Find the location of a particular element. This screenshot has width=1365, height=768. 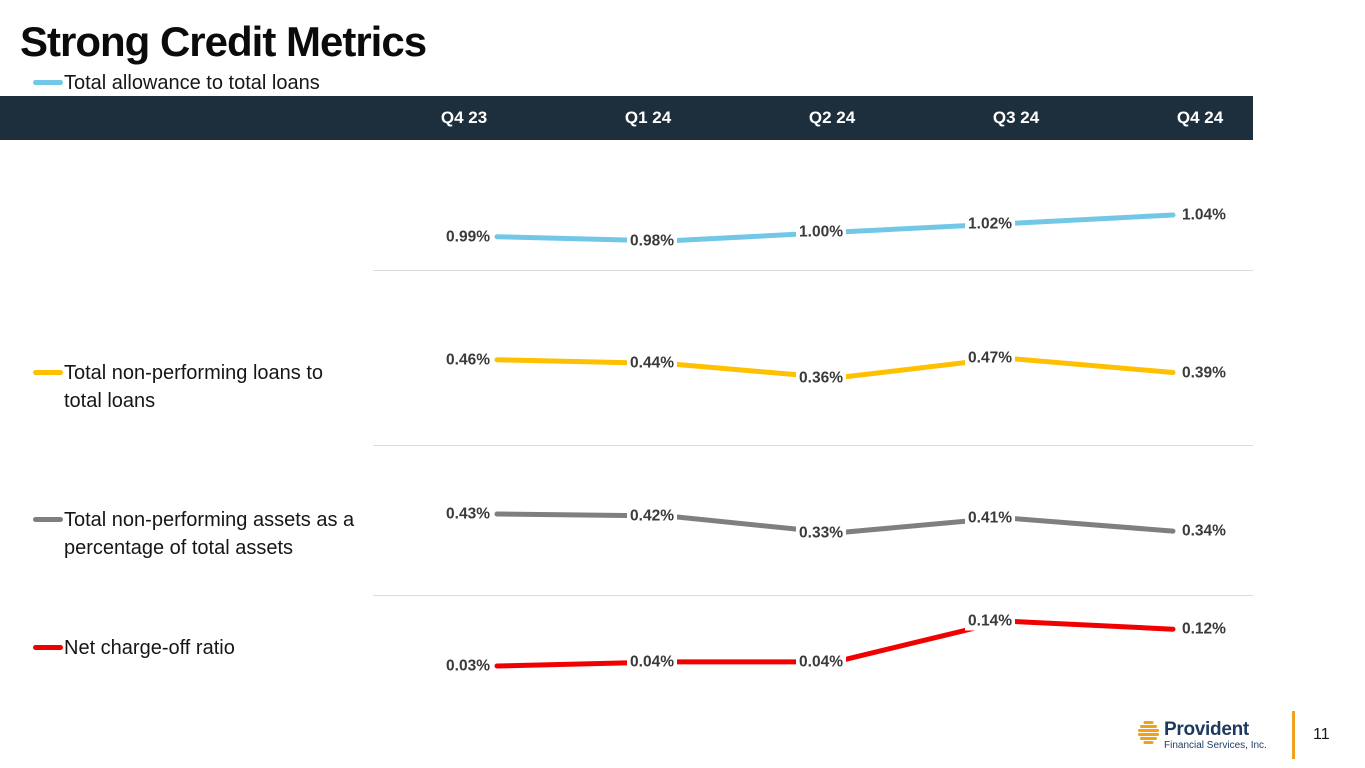

provident-logo-text: Provident Financial Services, Inc. is located at coordinates (1215, 735).